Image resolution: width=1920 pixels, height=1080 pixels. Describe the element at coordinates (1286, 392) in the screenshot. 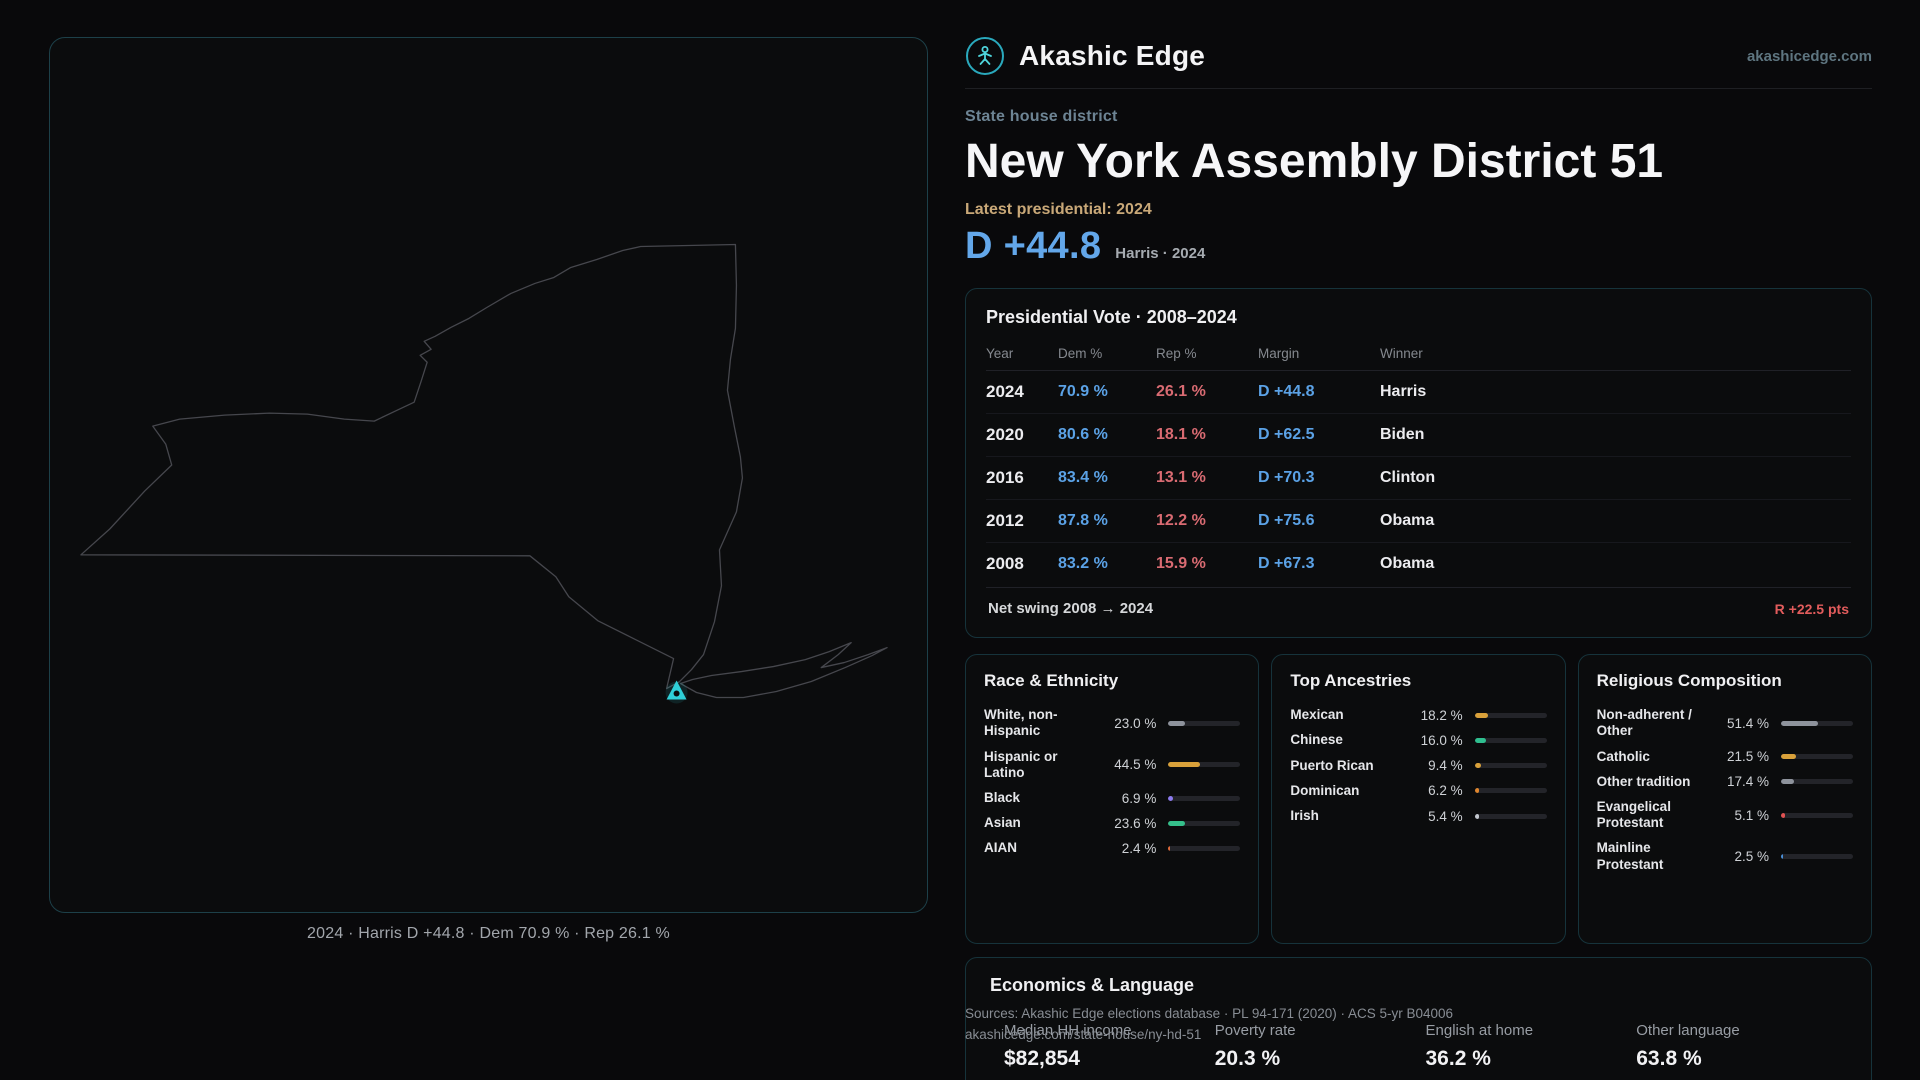

I see `cell-margin: D +44.8` at that location.